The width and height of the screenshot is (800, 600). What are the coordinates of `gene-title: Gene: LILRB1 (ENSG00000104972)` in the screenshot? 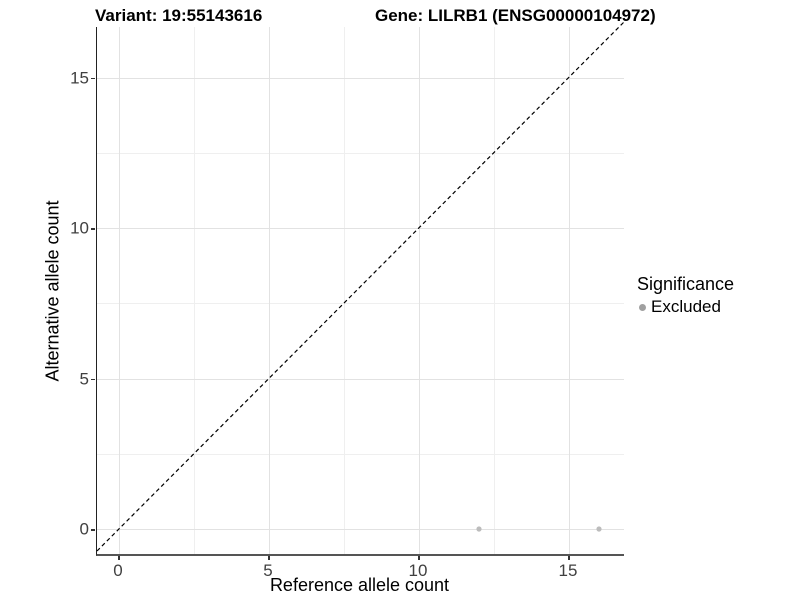 It's located at (515, 15).